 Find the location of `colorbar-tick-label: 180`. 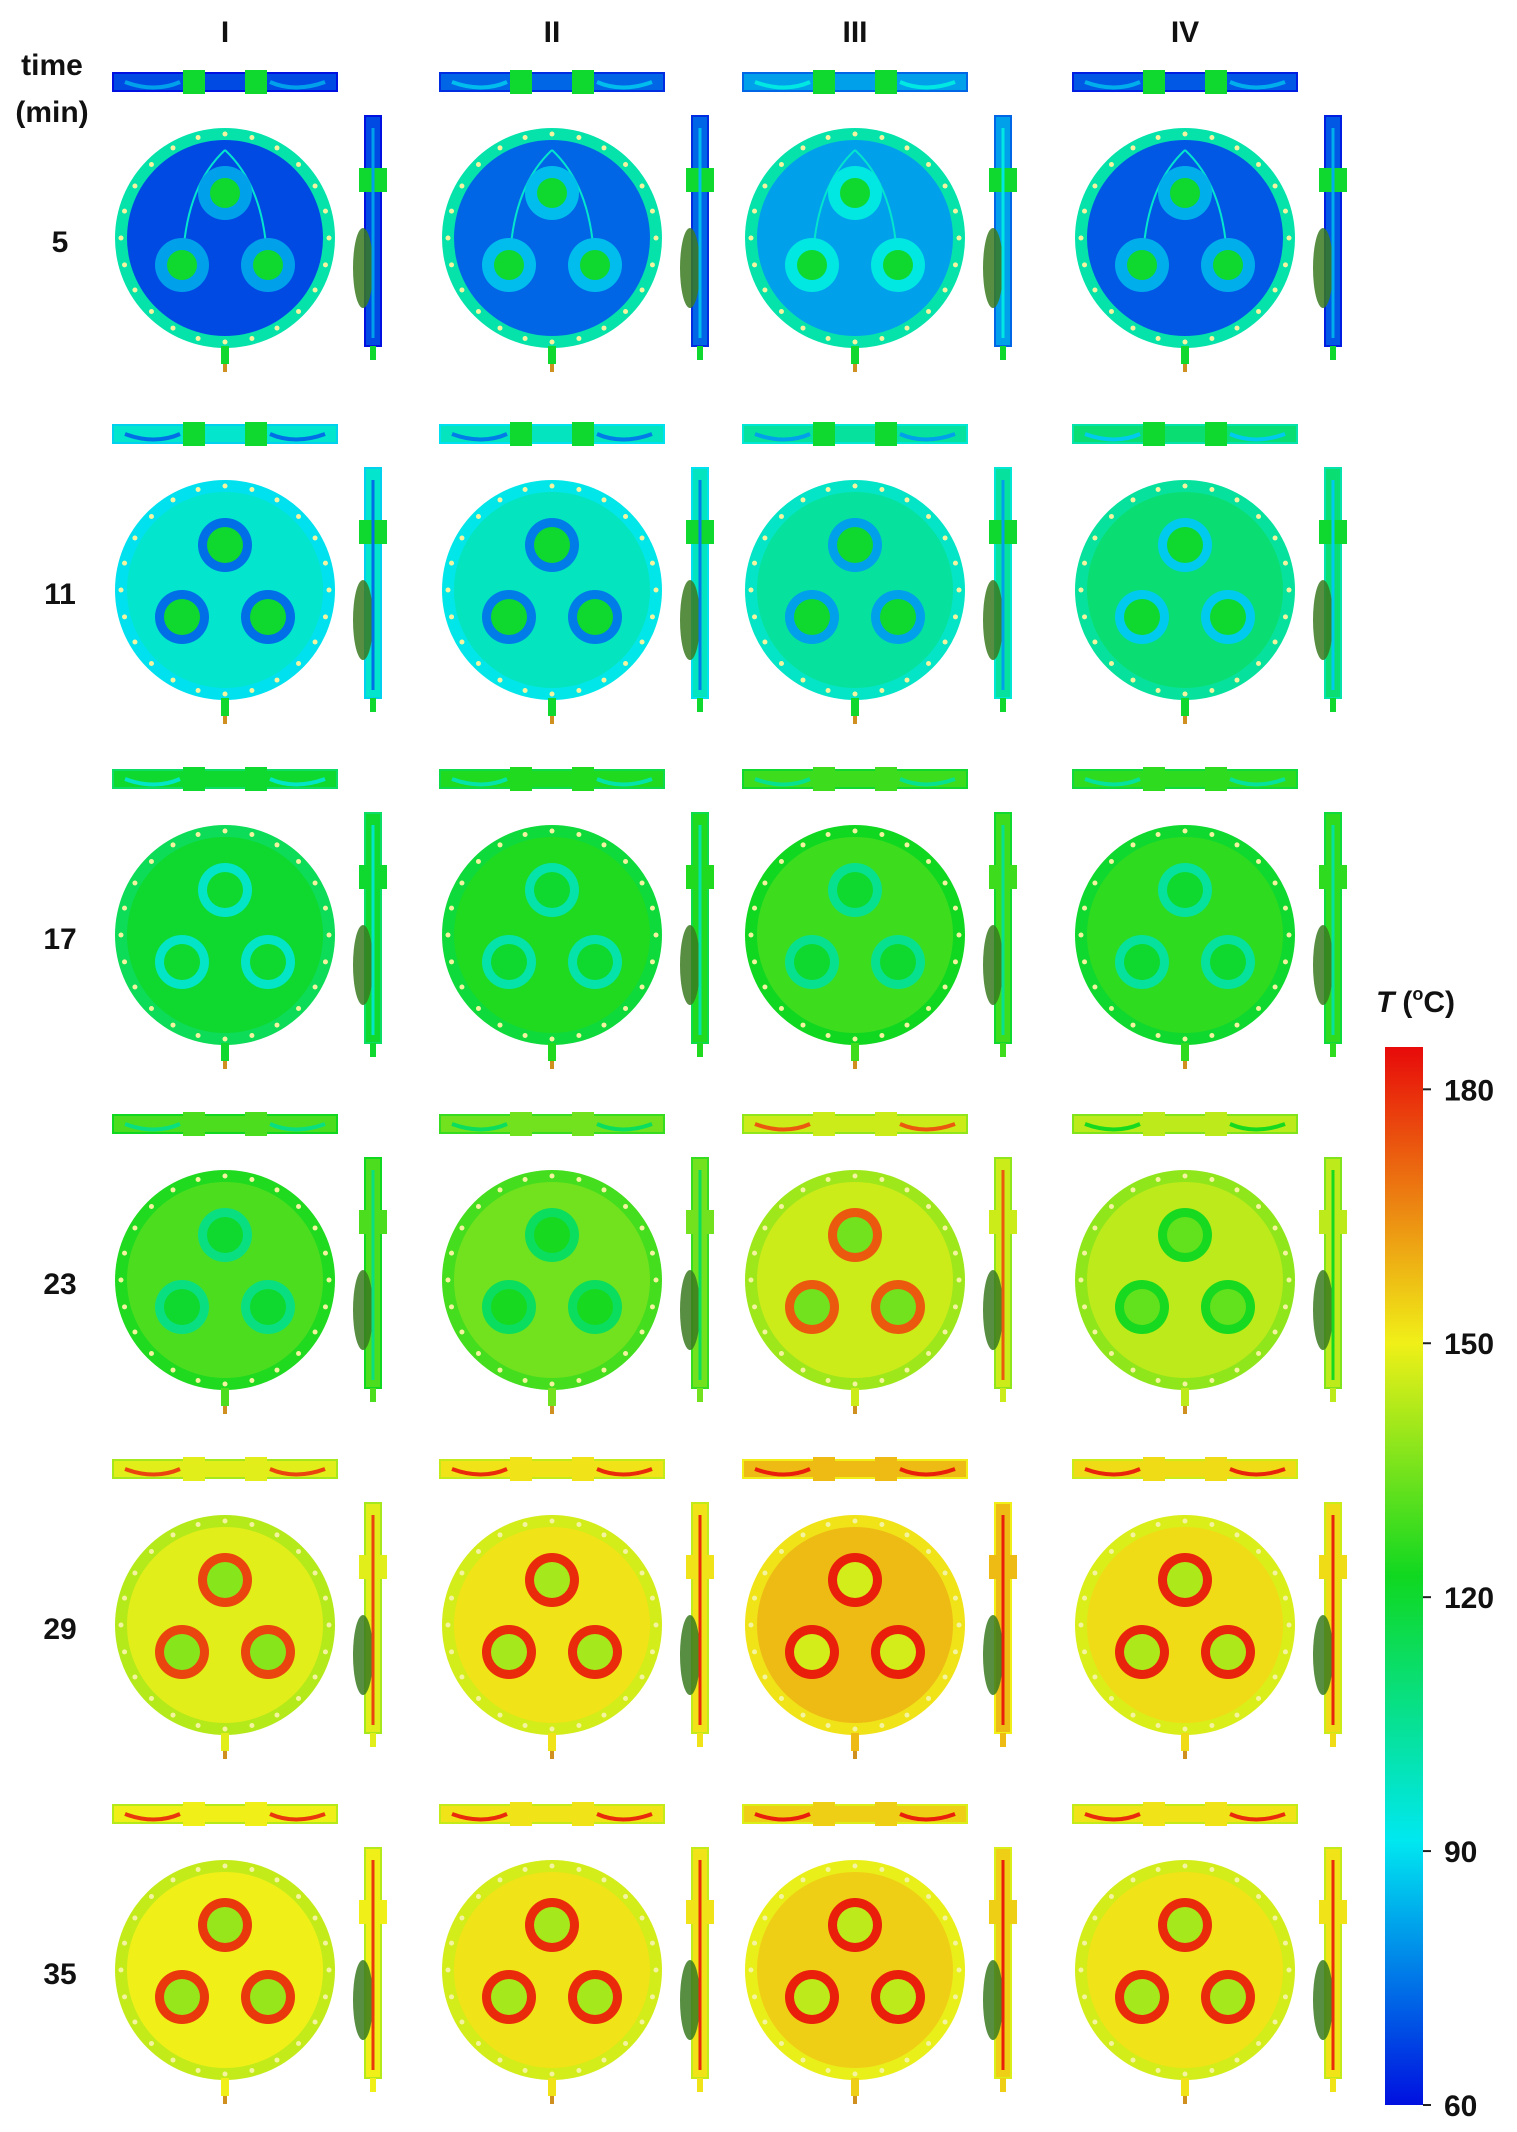

colorbar-tick-label: 180 is located at coordinates (1469, 1090).